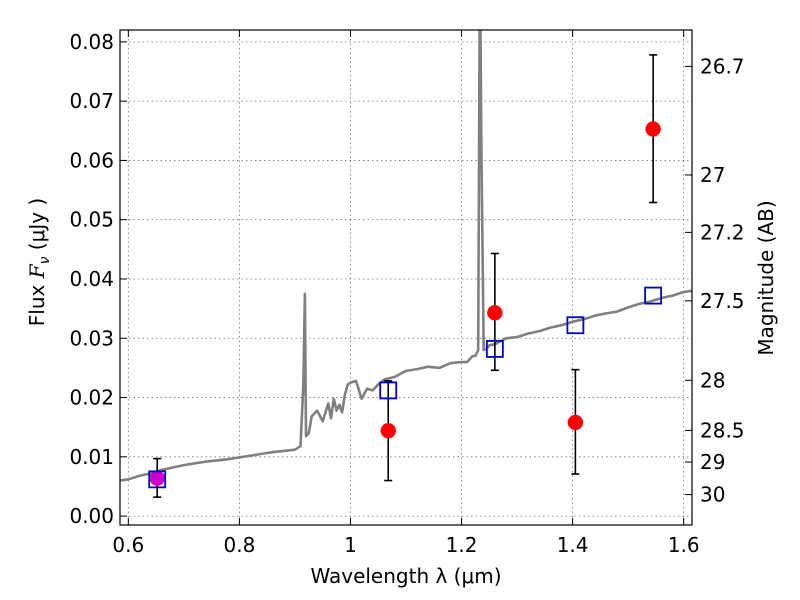  I want to click on magnitude-ticks: 26.7 27 27.2 27.5 28 28.5 29 30, so click(715, 280).